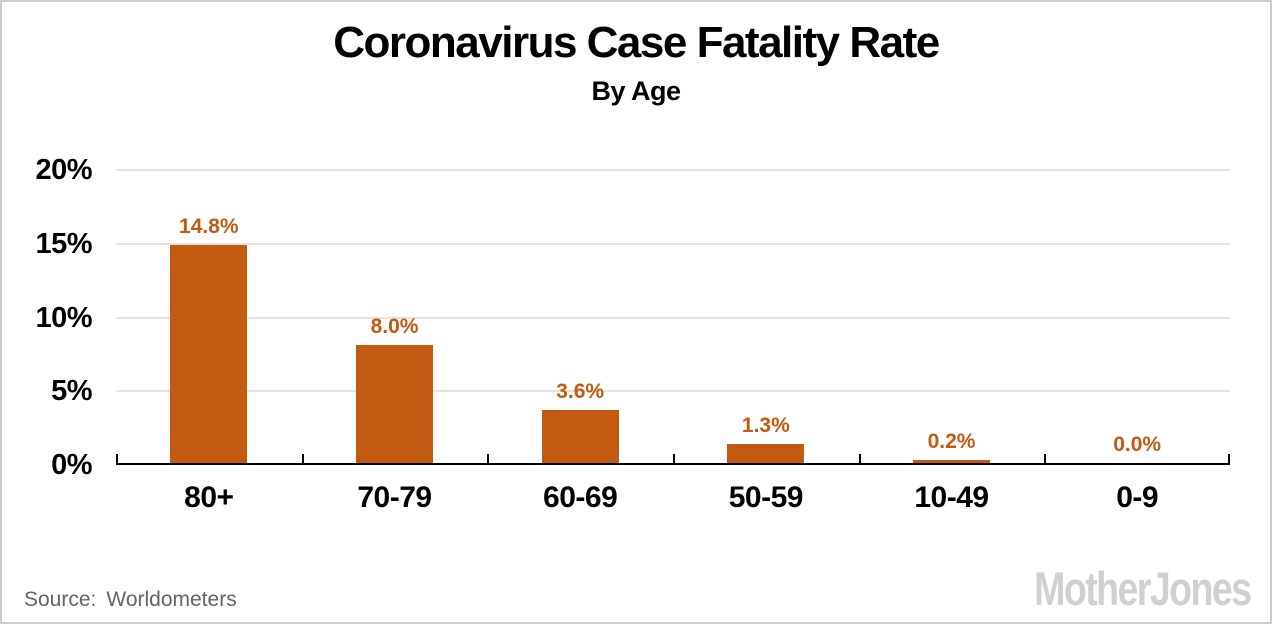 Image resolution: width=1272 pixels, height=624 pixels. I want to click on x-axis-label: 80+, so click(209, 497).